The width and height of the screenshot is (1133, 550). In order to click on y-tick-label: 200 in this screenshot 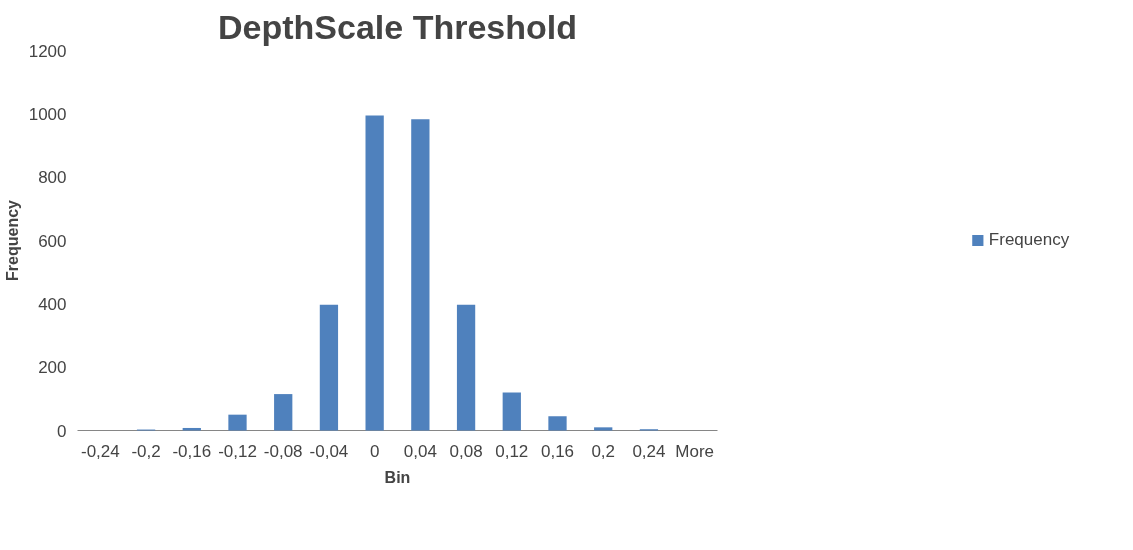, I will do `click(52, 368)`.